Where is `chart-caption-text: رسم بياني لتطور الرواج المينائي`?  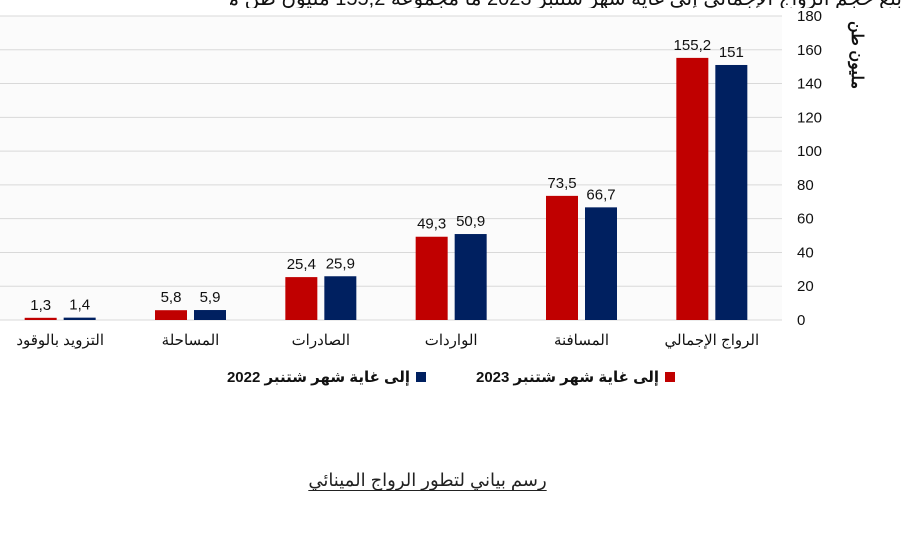
chart-caption-text: رسم بياني لتطور الرواج المينائي is located at coordinates (427, 480).